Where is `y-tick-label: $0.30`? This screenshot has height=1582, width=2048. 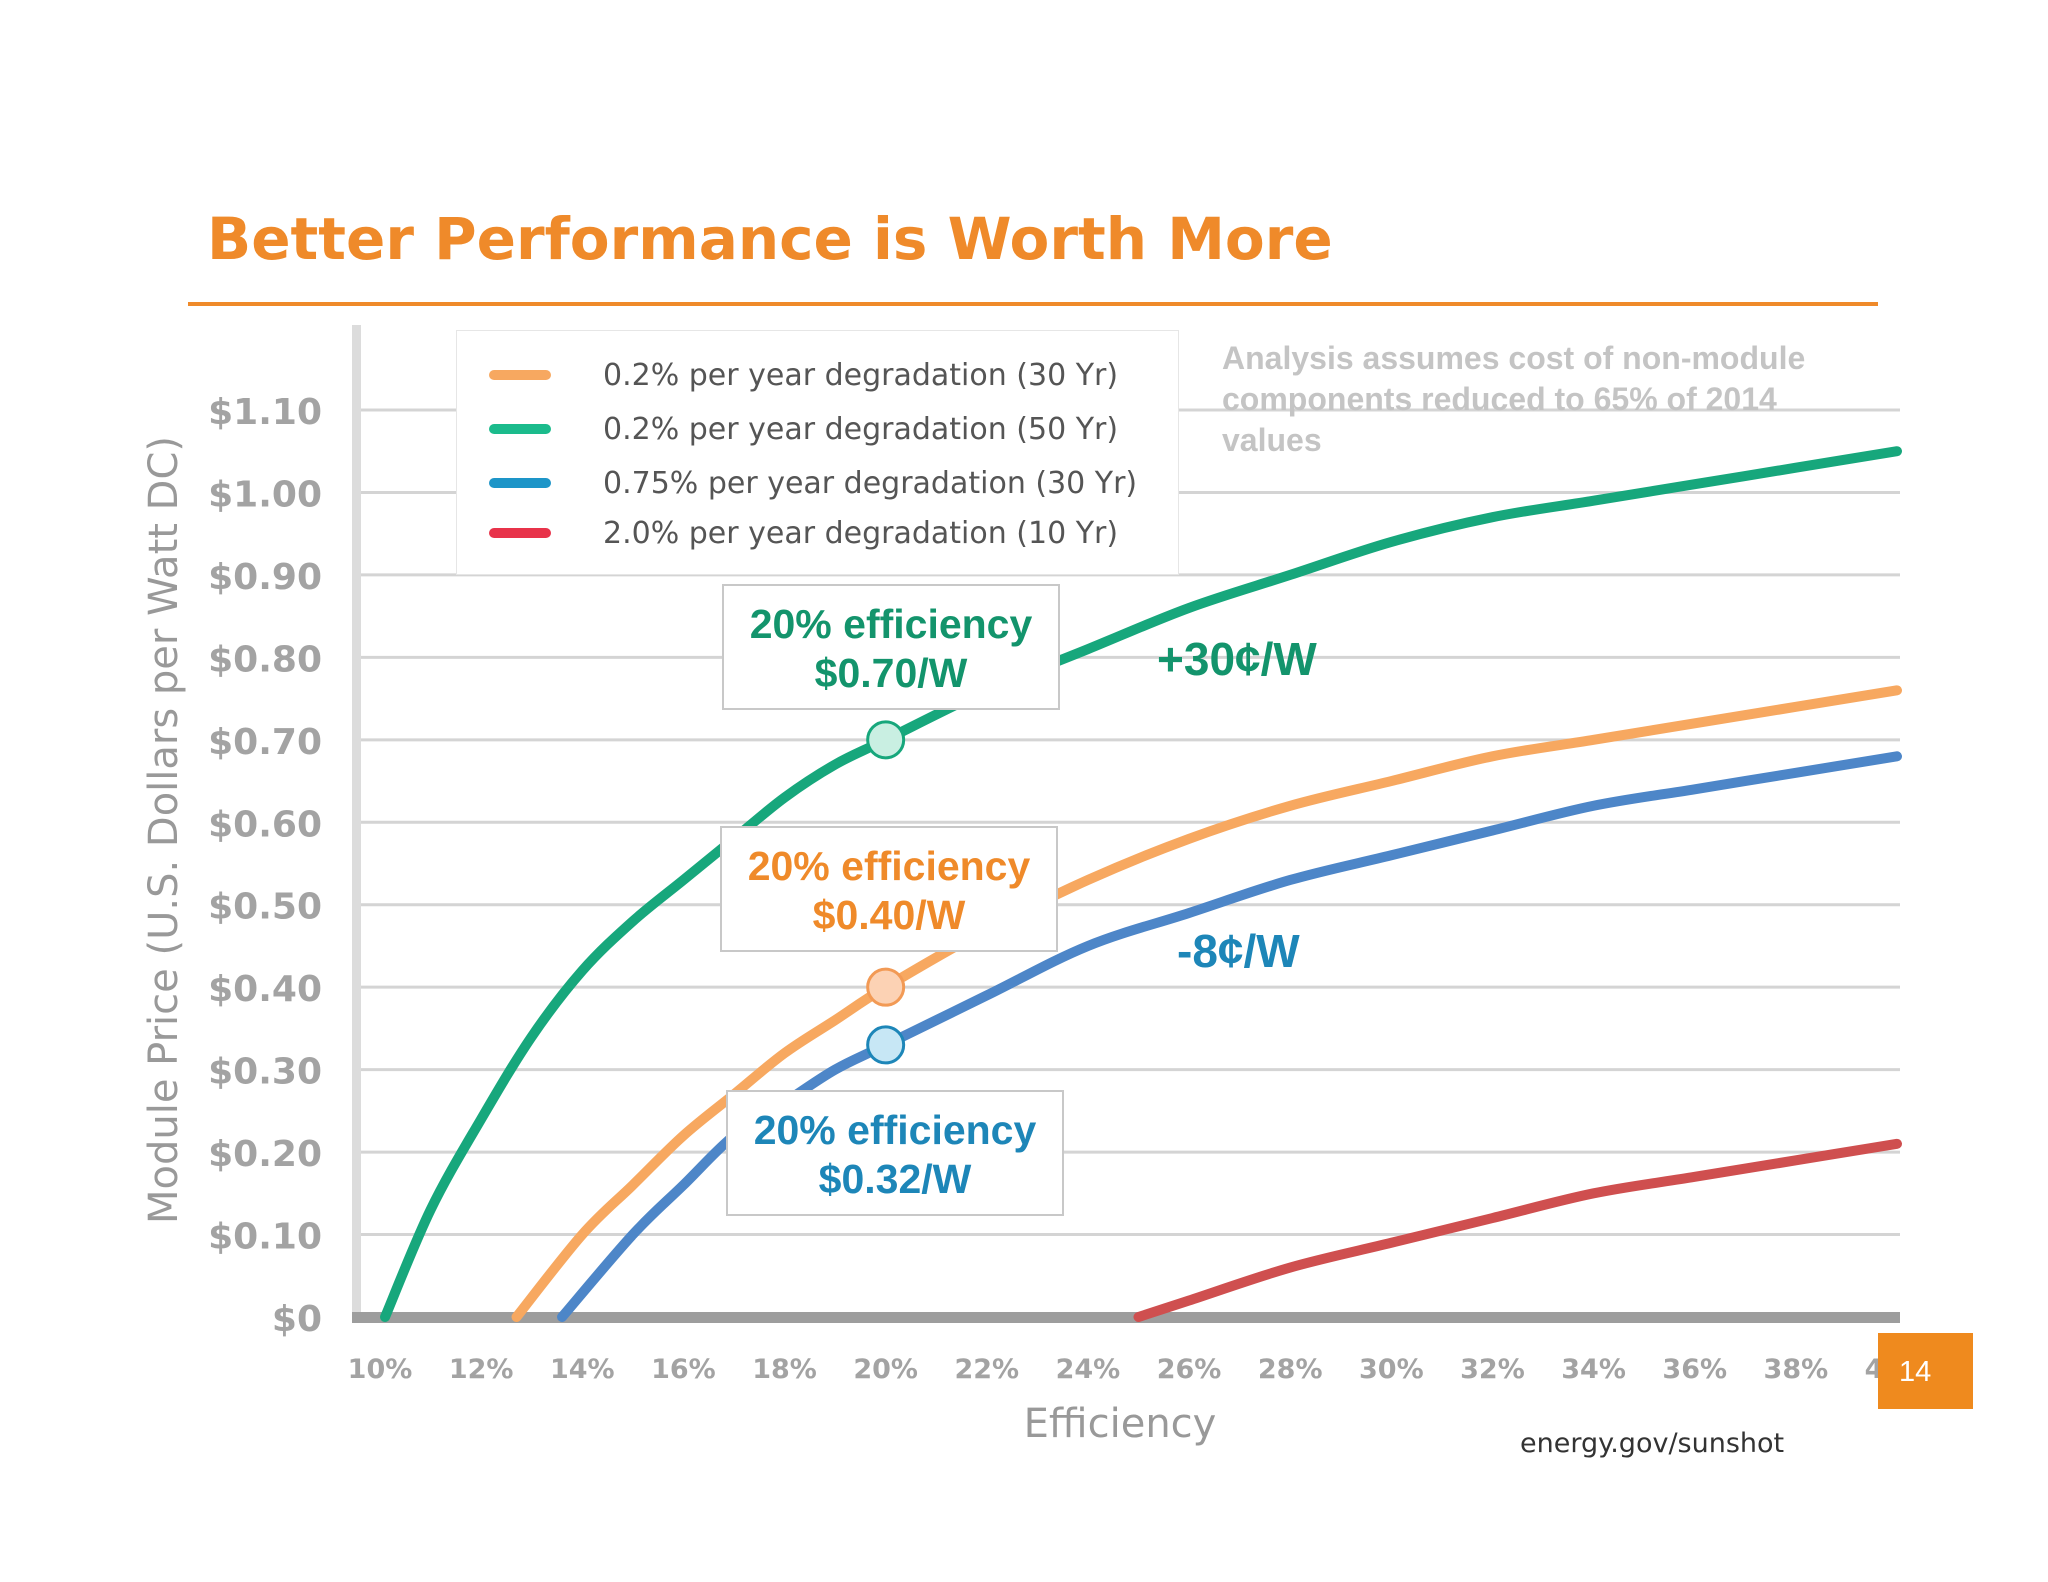 y-tick-label: $0.30 is located at coordinates (265, 1072).